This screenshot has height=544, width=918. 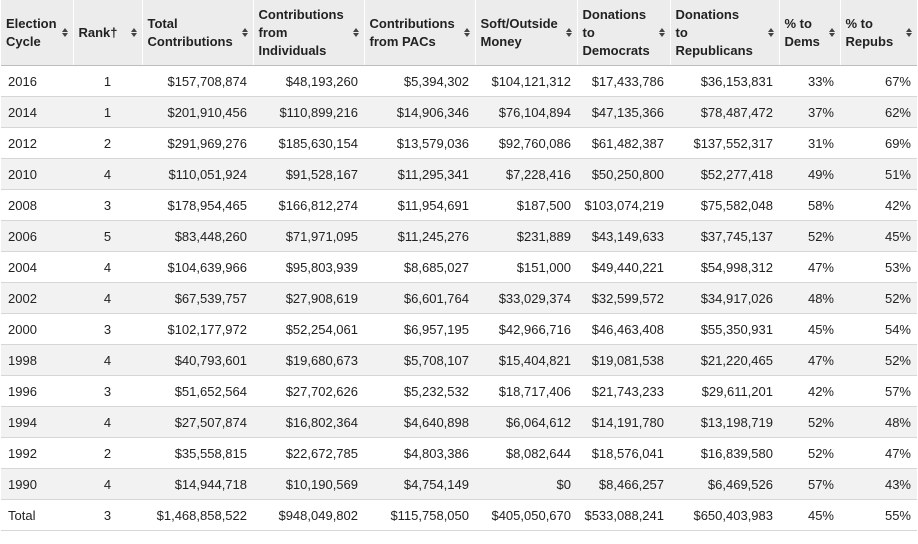 What do you see at coordinates (419, 422) in the screenshot?
I see `cell-pacs: $4,640,898` at bounding box center [419, 422].